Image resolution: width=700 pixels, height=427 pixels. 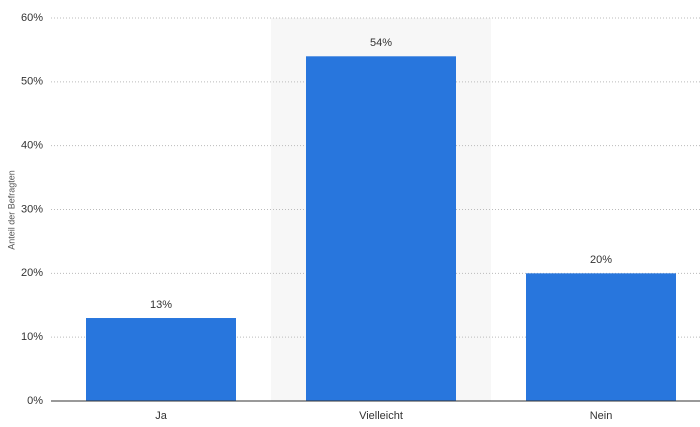 I want to click on y-axis-label: Anteil der Befragten, so click(x=11, y=210).